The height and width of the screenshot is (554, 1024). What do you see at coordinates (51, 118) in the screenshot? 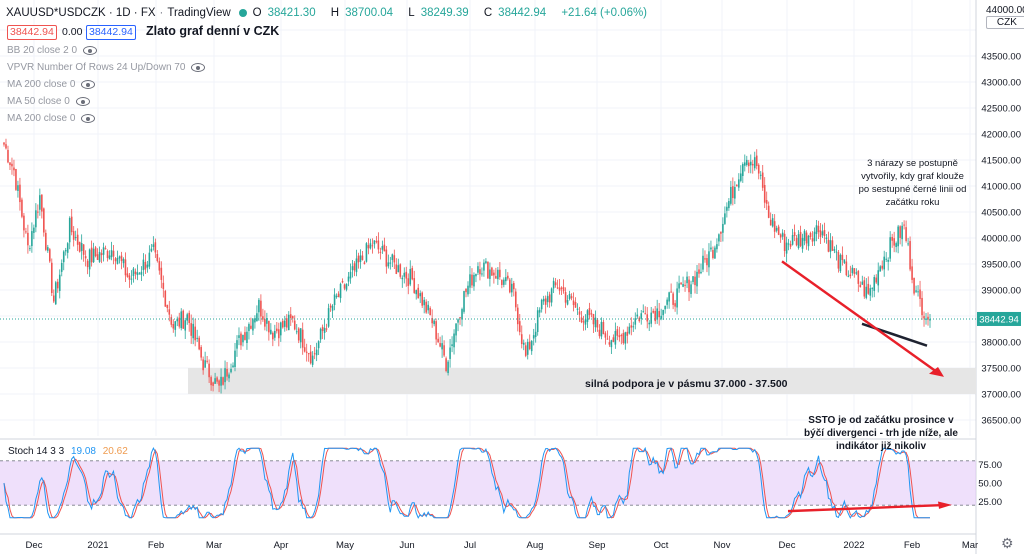
I see `indicator-ma200-2: MA 200 close 0` at bounding box center [51, 118].